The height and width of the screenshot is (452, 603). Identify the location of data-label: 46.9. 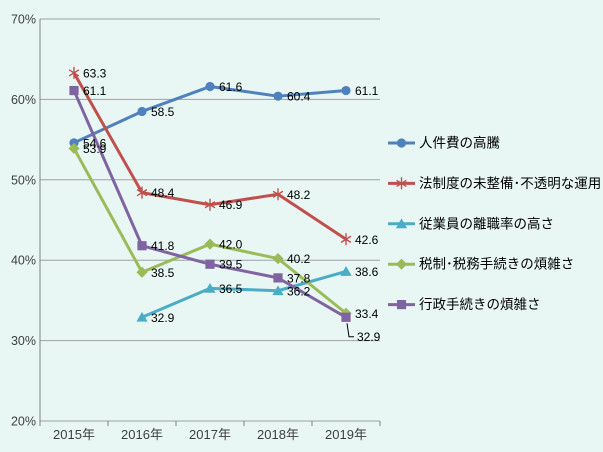
(231, 205).